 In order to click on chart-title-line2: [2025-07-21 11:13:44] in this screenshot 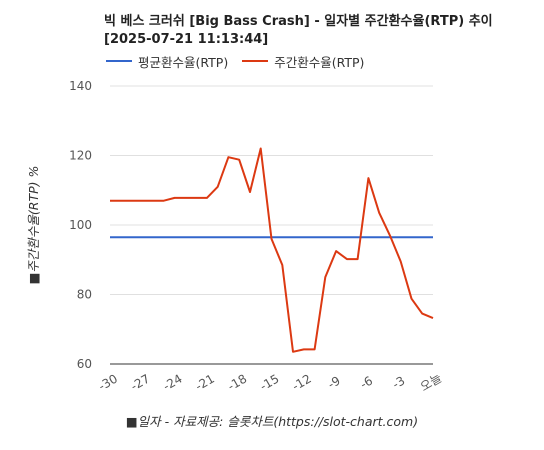, I will do `click(186, 39)`.